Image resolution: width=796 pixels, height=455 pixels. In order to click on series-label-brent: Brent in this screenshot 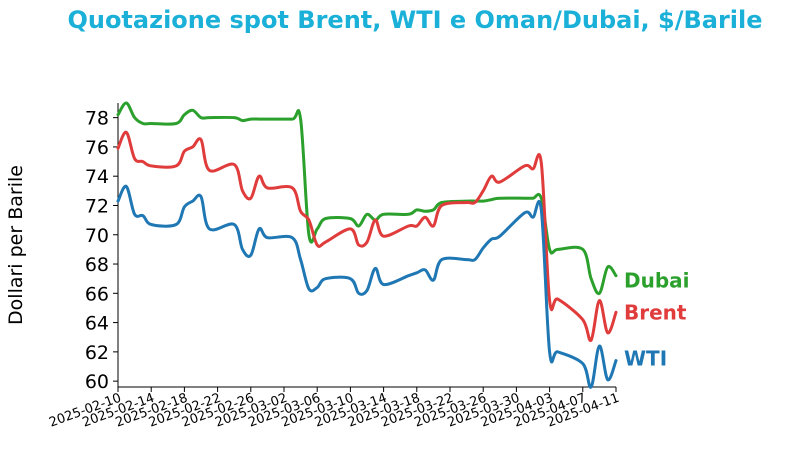, I will do `click(655, 312)`.